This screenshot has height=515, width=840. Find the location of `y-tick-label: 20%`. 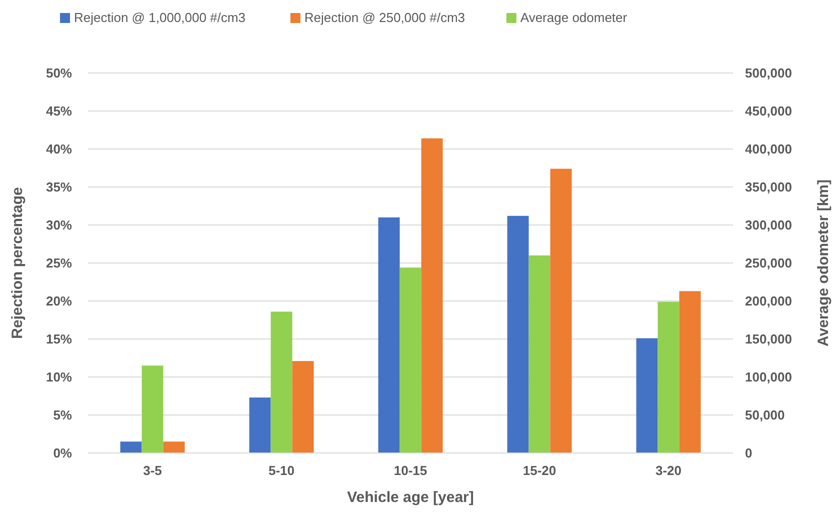

y-tick-label: 20% is located at coordinates (59, 301).